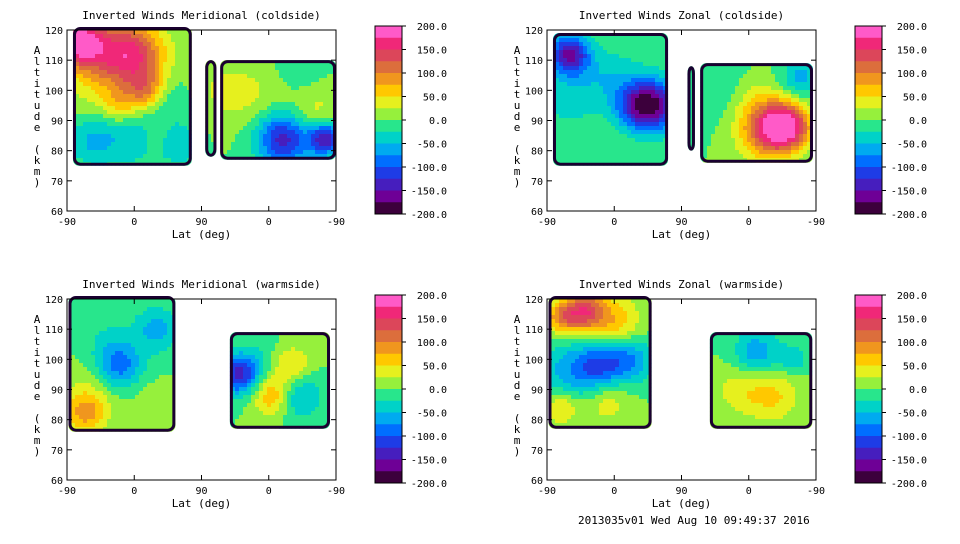  I want to click on colorbar-tick-label: 150.0, so click(432, 320).